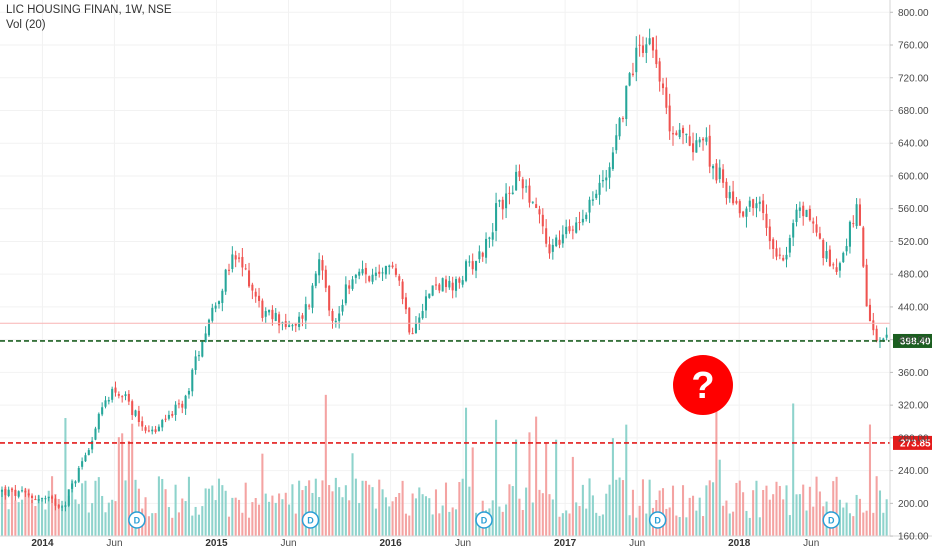 This screenshot has height=550, width=932. What do you see at coordinates (390, 543) in the screenshot?
I see `x-tick-label: 2016` at bounding box center [390, 543].